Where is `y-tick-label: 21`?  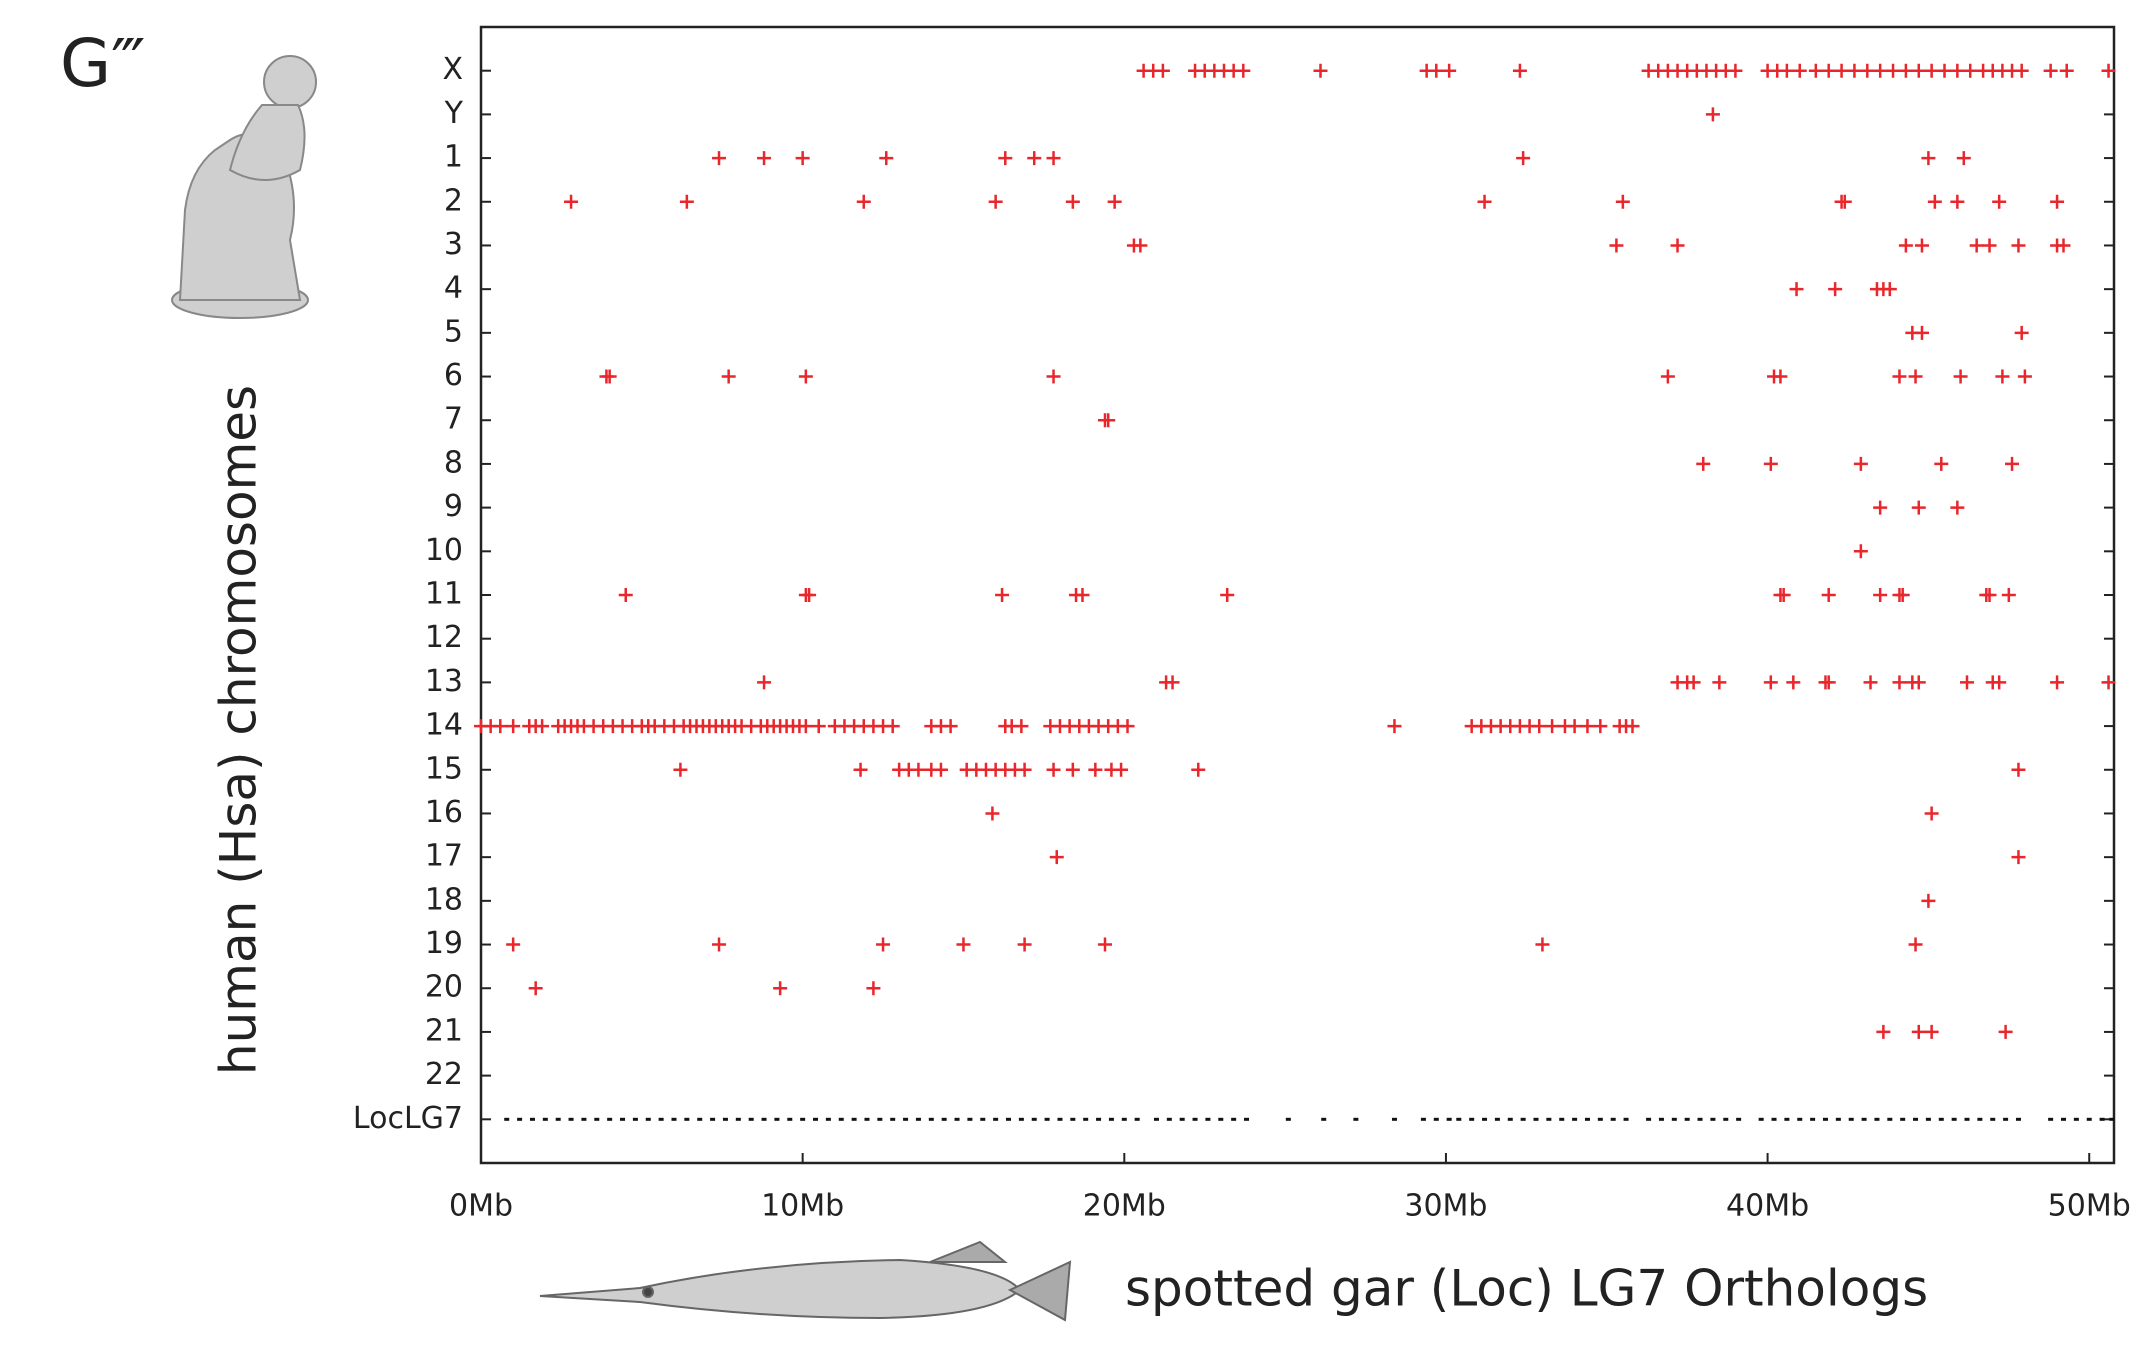
y-tick-label: 21 is located at coordinates (444, 1030).